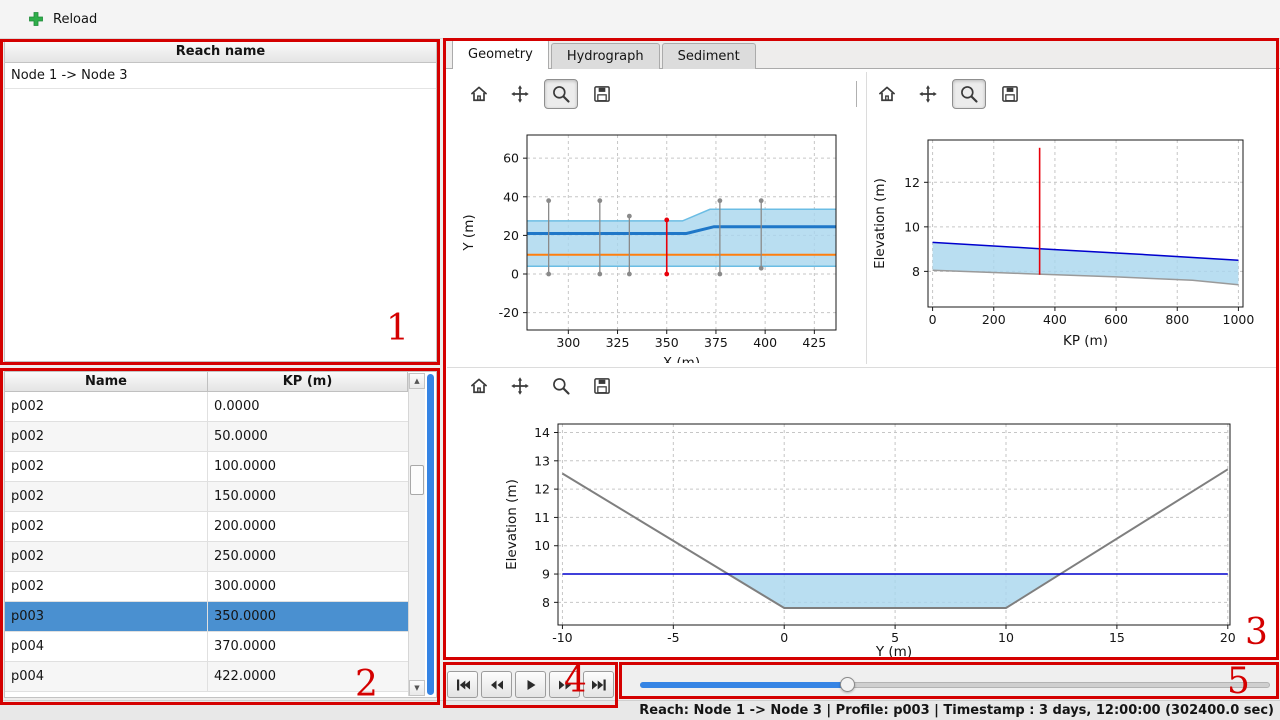 This screenshot has width=1280, height=720. What do you see at coordinates (462, 684) in the screenshot?
I see `skip-to-start-button` at bounding box center [462, 684].